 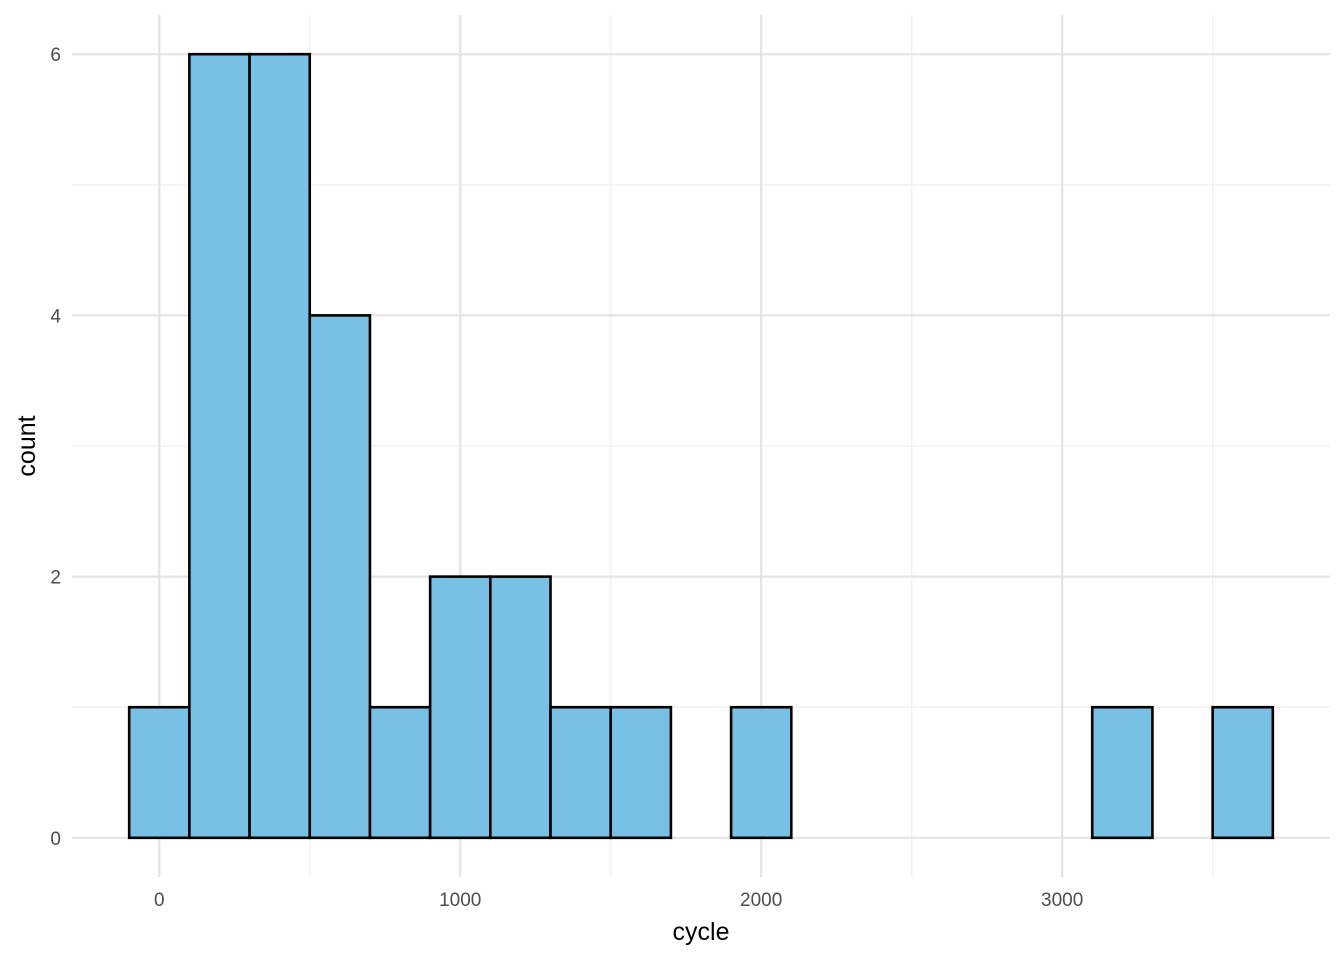 I want to click on y-tick-label: 0, so click(x=55, y=839).